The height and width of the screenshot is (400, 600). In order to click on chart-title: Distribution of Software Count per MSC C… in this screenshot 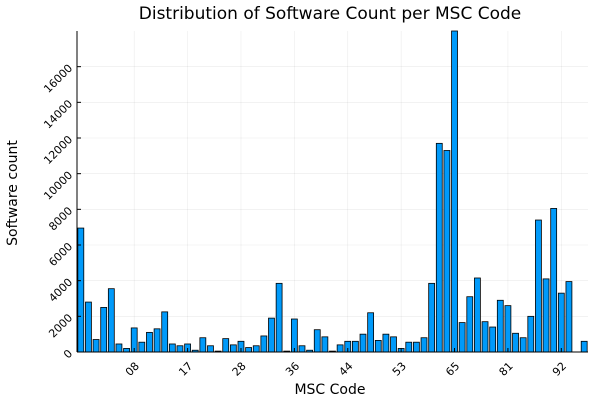, I will do `click(330, 14)`.